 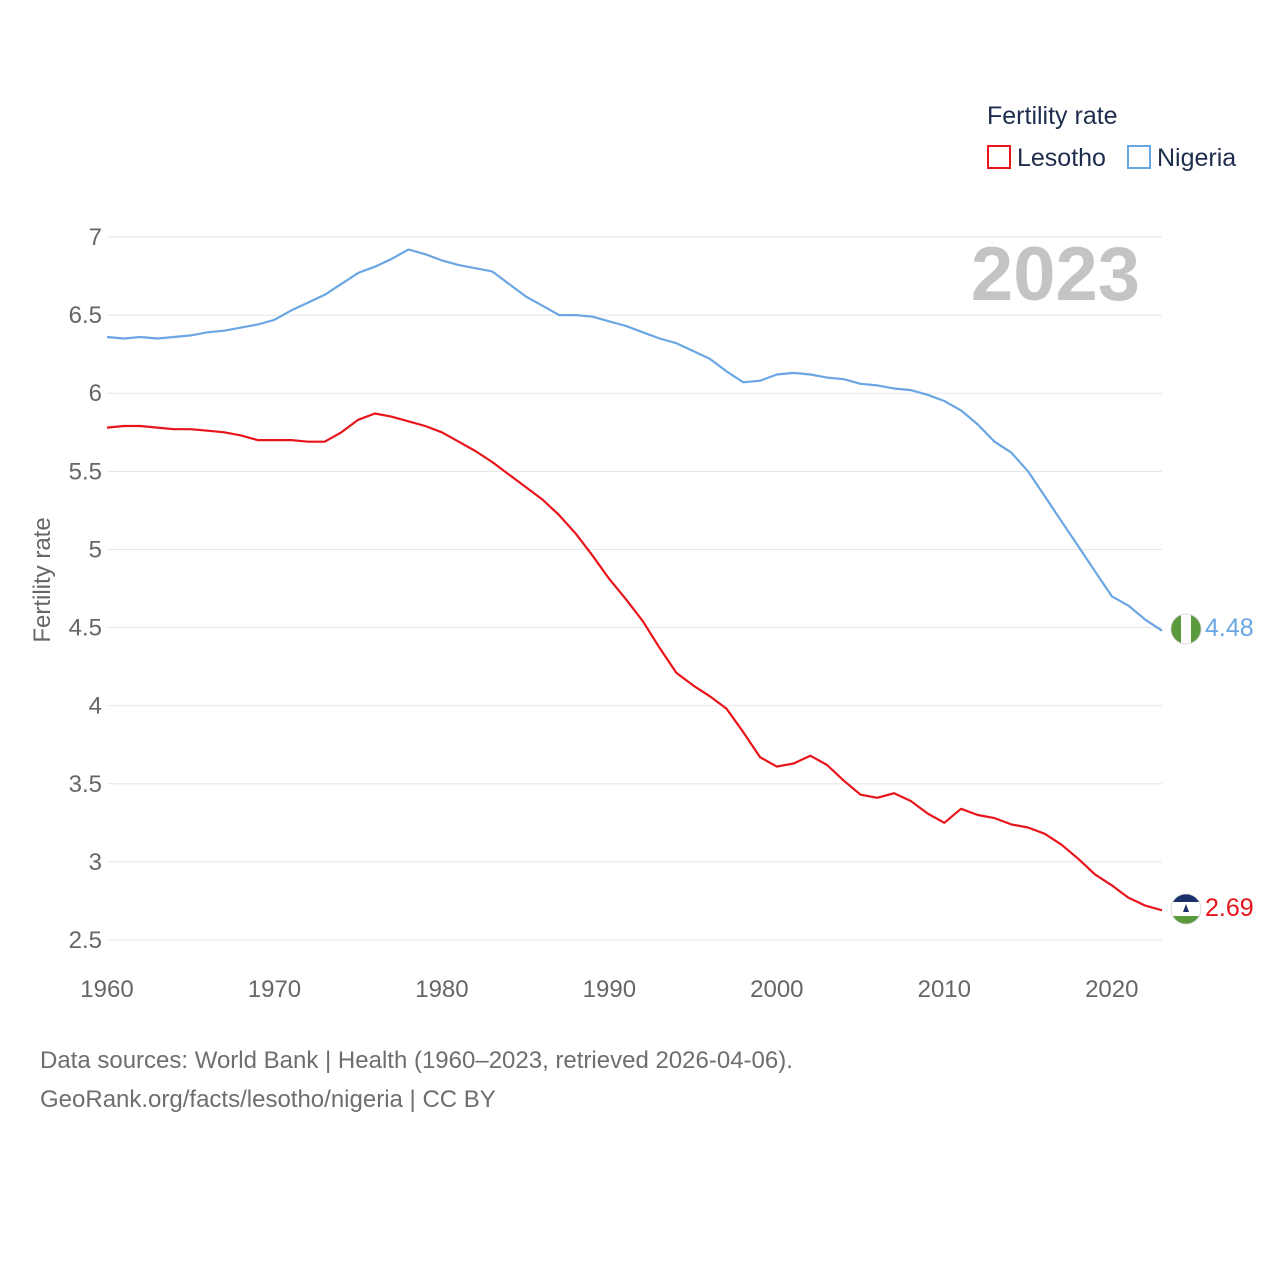 What do you see at coordinates (85, 589) in the screenshot?
I see `y-axis-ticks: 2.5 3 3.5 4 4.5 5 5.5 6 6.5 7` at bounding box center [85, 589].